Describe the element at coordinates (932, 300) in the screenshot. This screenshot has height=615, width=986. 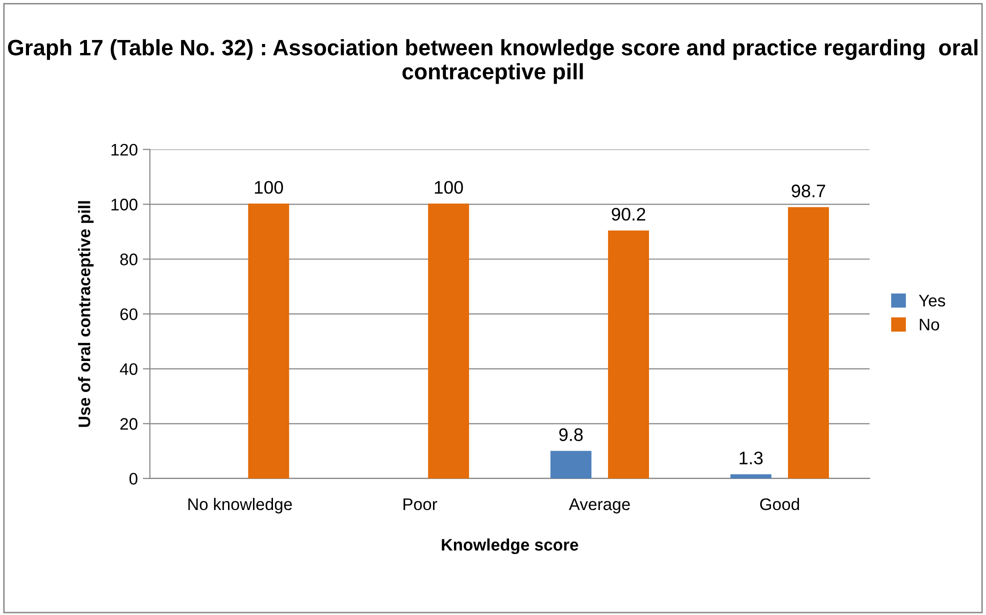
I see `legend-label: Yes` at that location.